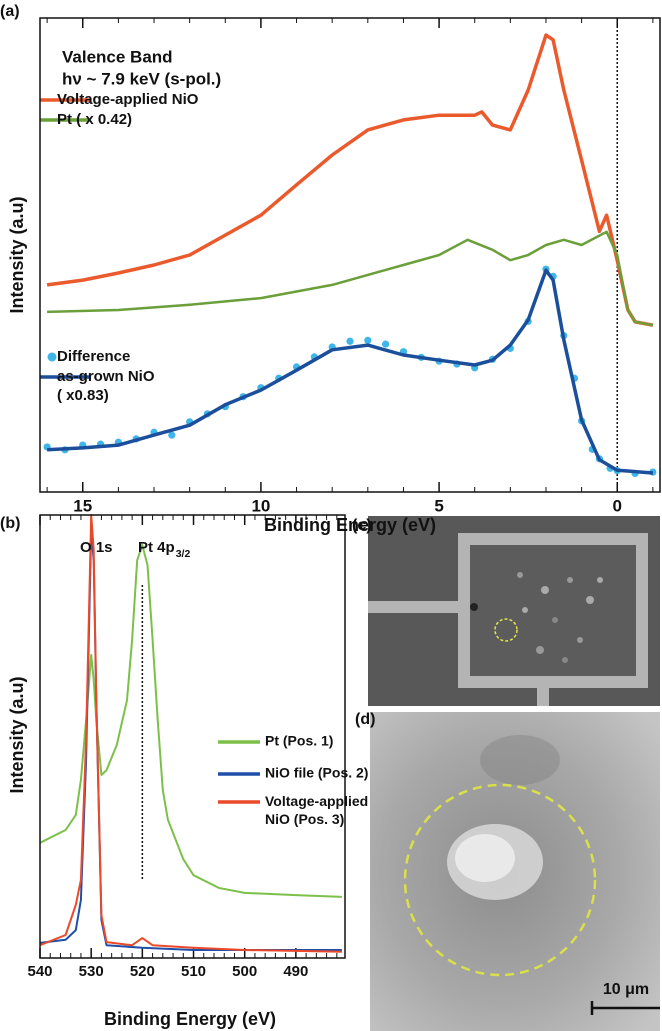 This screenshot has width=662, height=1031. I want to click on annotation: Pt 4p, so click(156, 547).